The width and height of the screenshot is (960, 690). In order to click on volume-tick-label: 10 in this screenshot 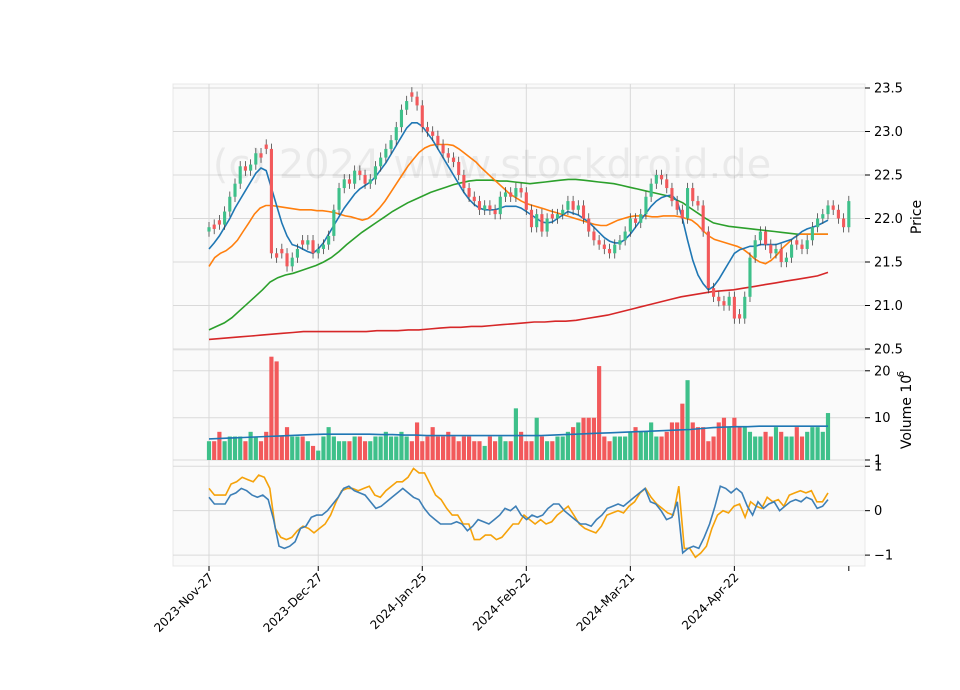, I will do `click(882, 418)`.